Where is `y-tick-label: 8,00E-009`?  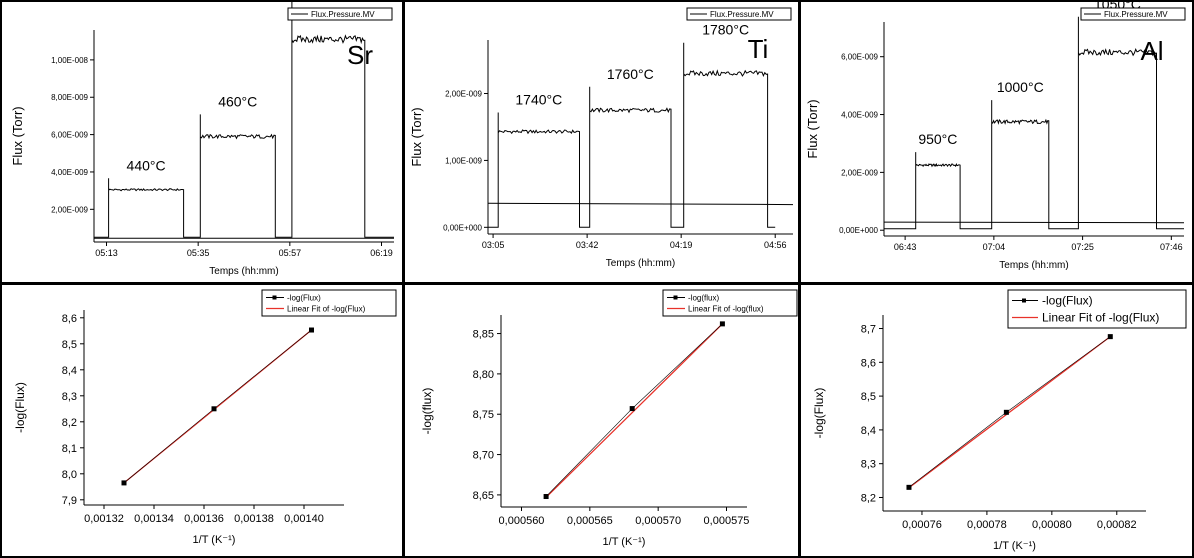
y-tick-label: 8,00E-009 is located at coordinates (69, 97).